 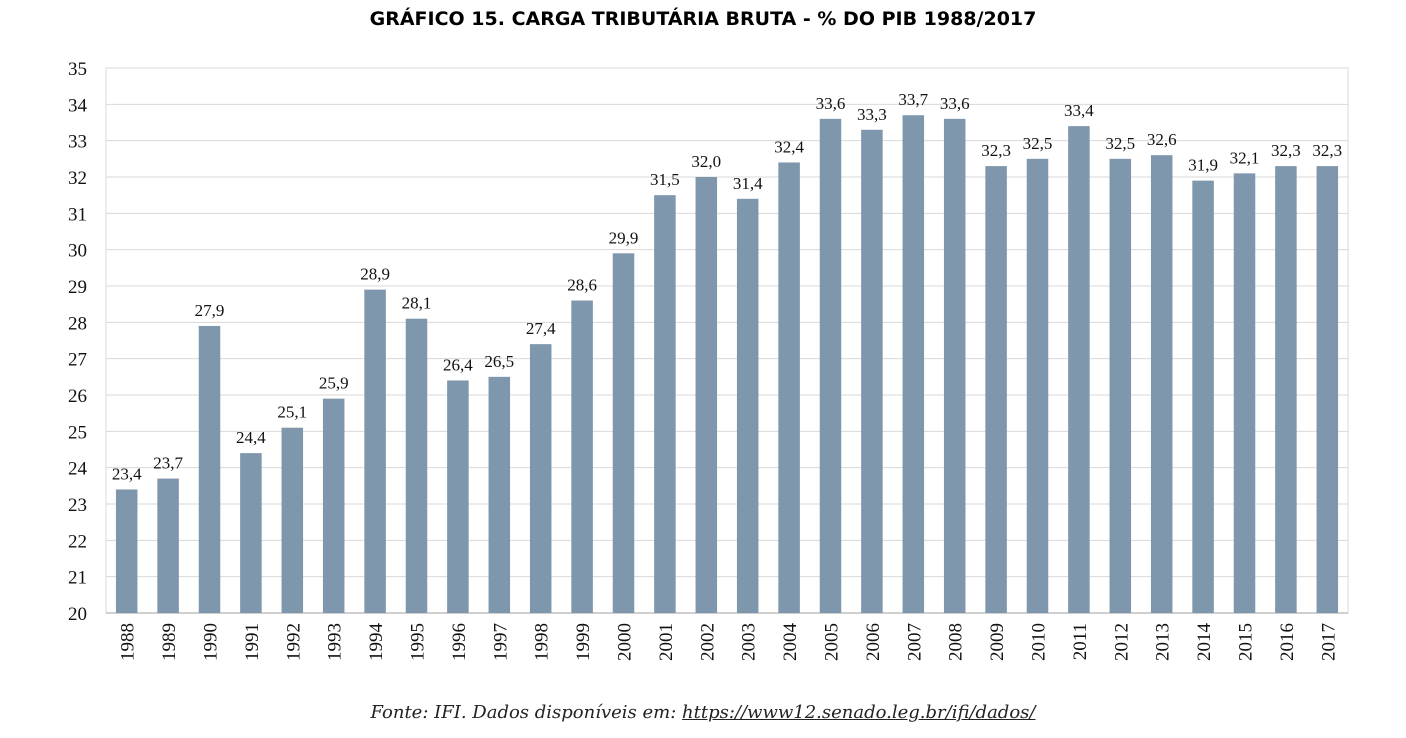 I want to click on data-label: 33,3, so click(x=872, y=114).